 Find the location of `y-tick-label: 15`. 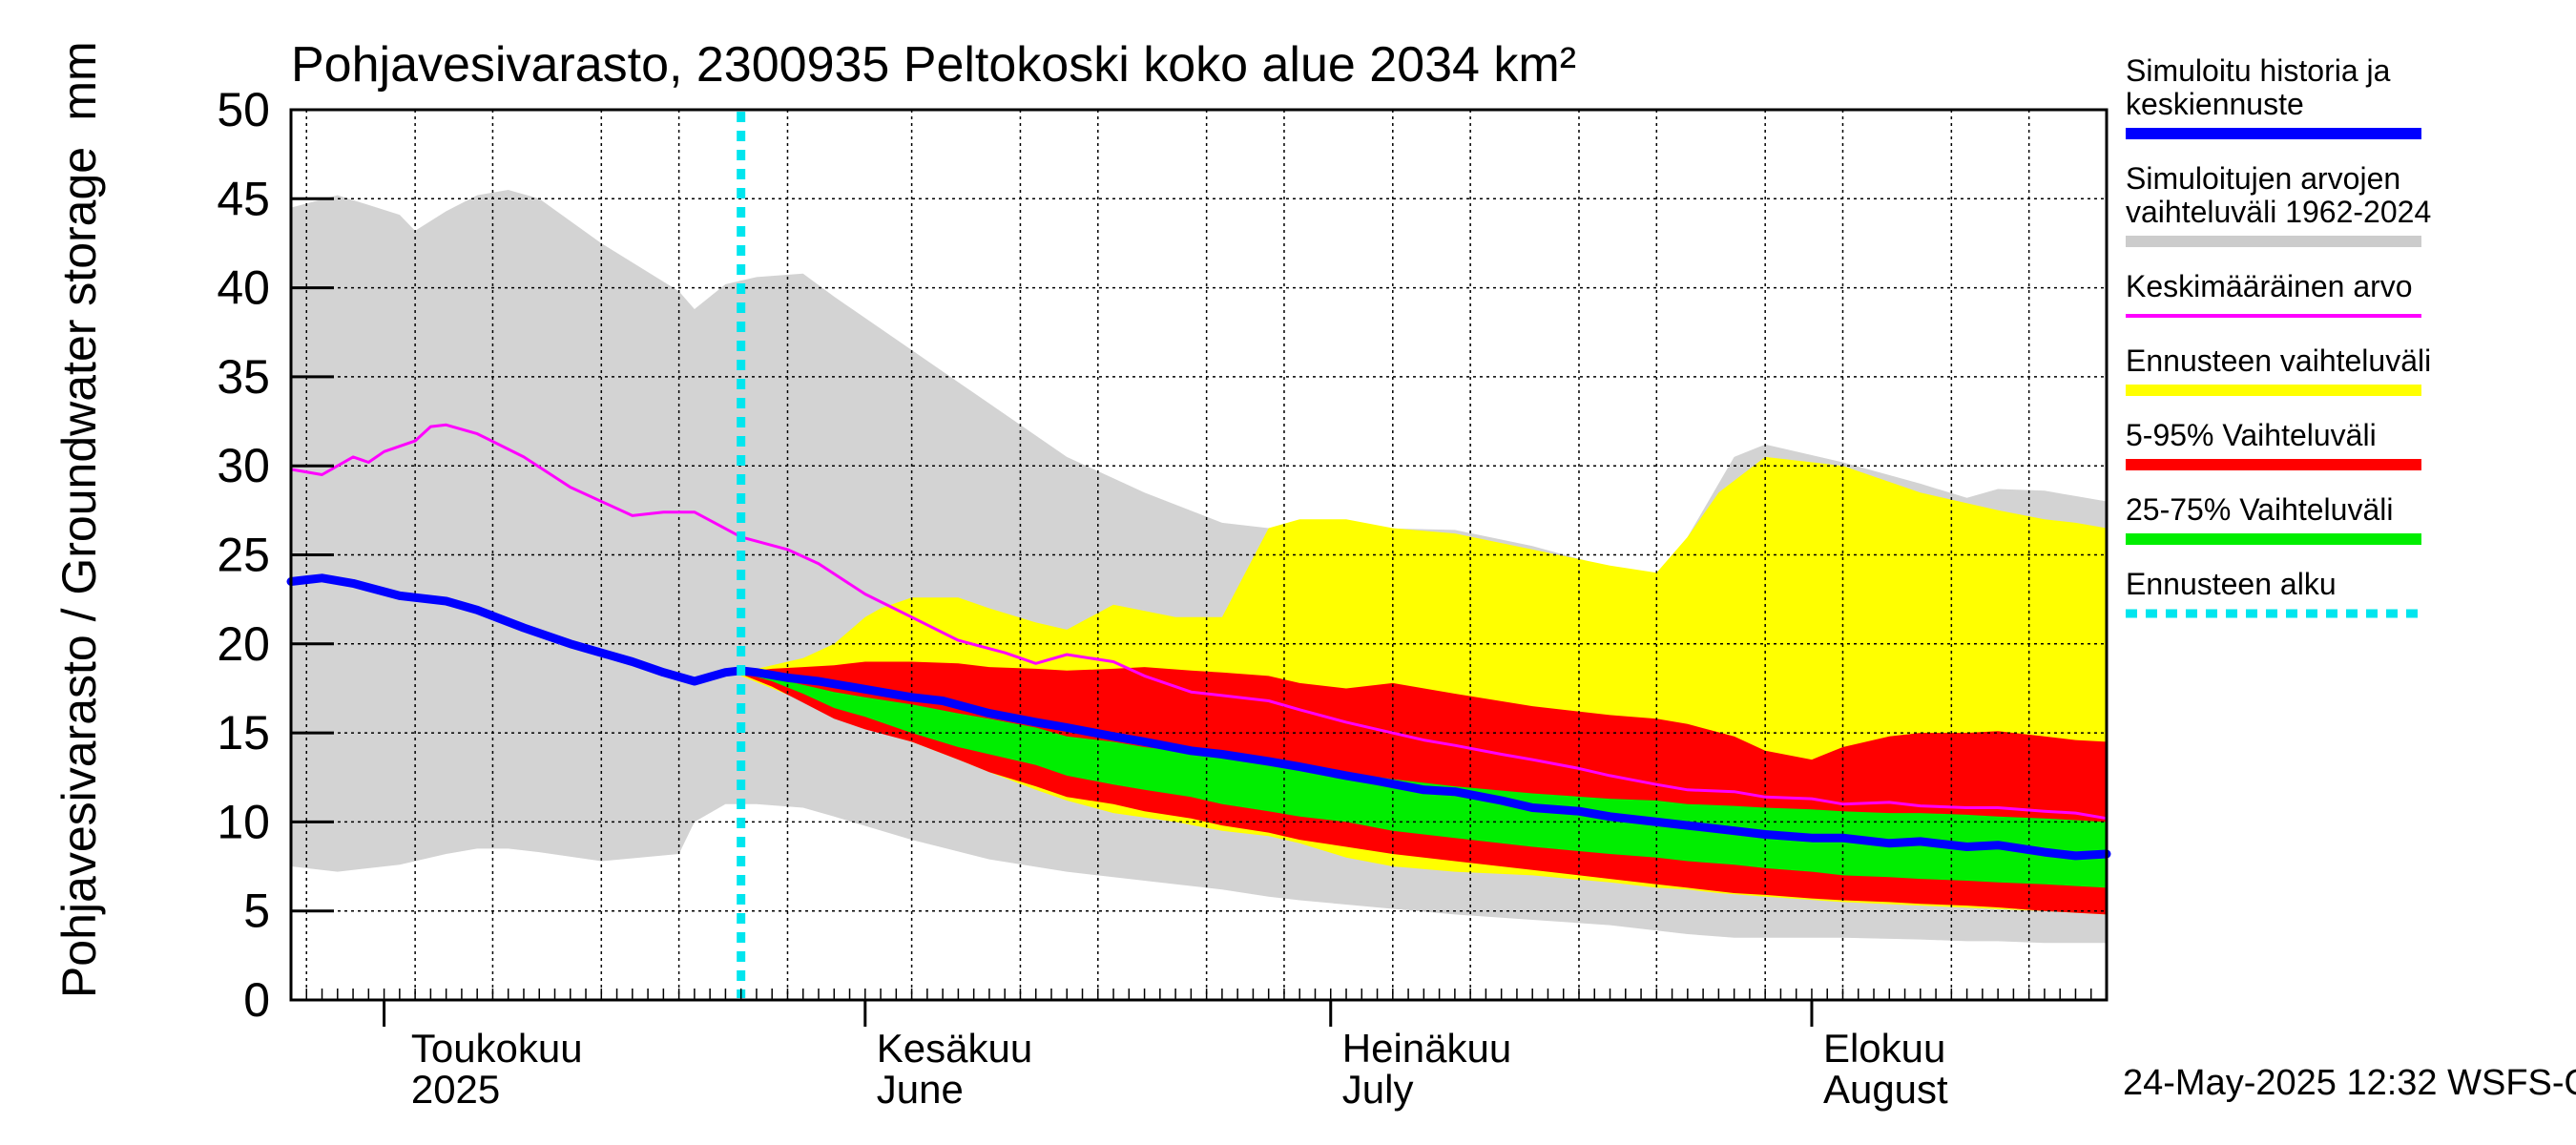

y-tick-label: 15 is located at coordinates (243, 733).